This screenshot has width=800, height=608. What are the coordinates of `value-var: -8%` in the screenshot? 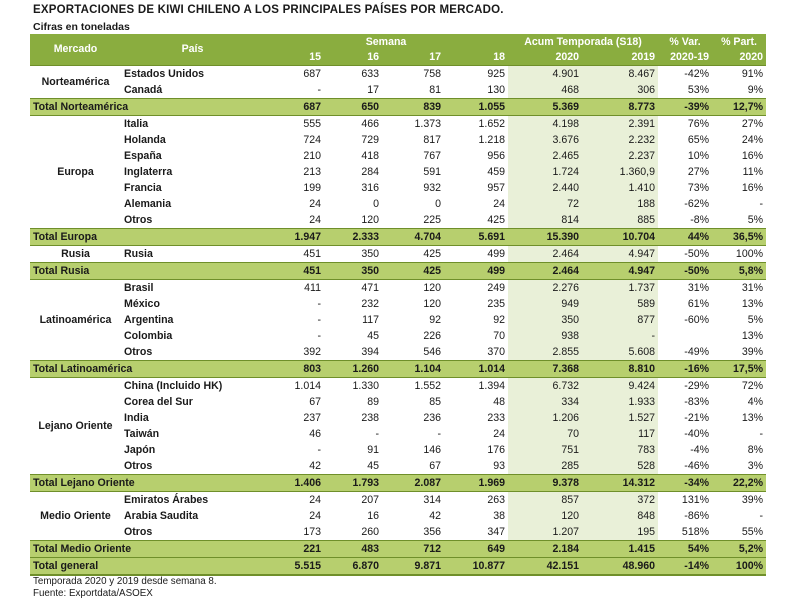 It's located at (700, 219).